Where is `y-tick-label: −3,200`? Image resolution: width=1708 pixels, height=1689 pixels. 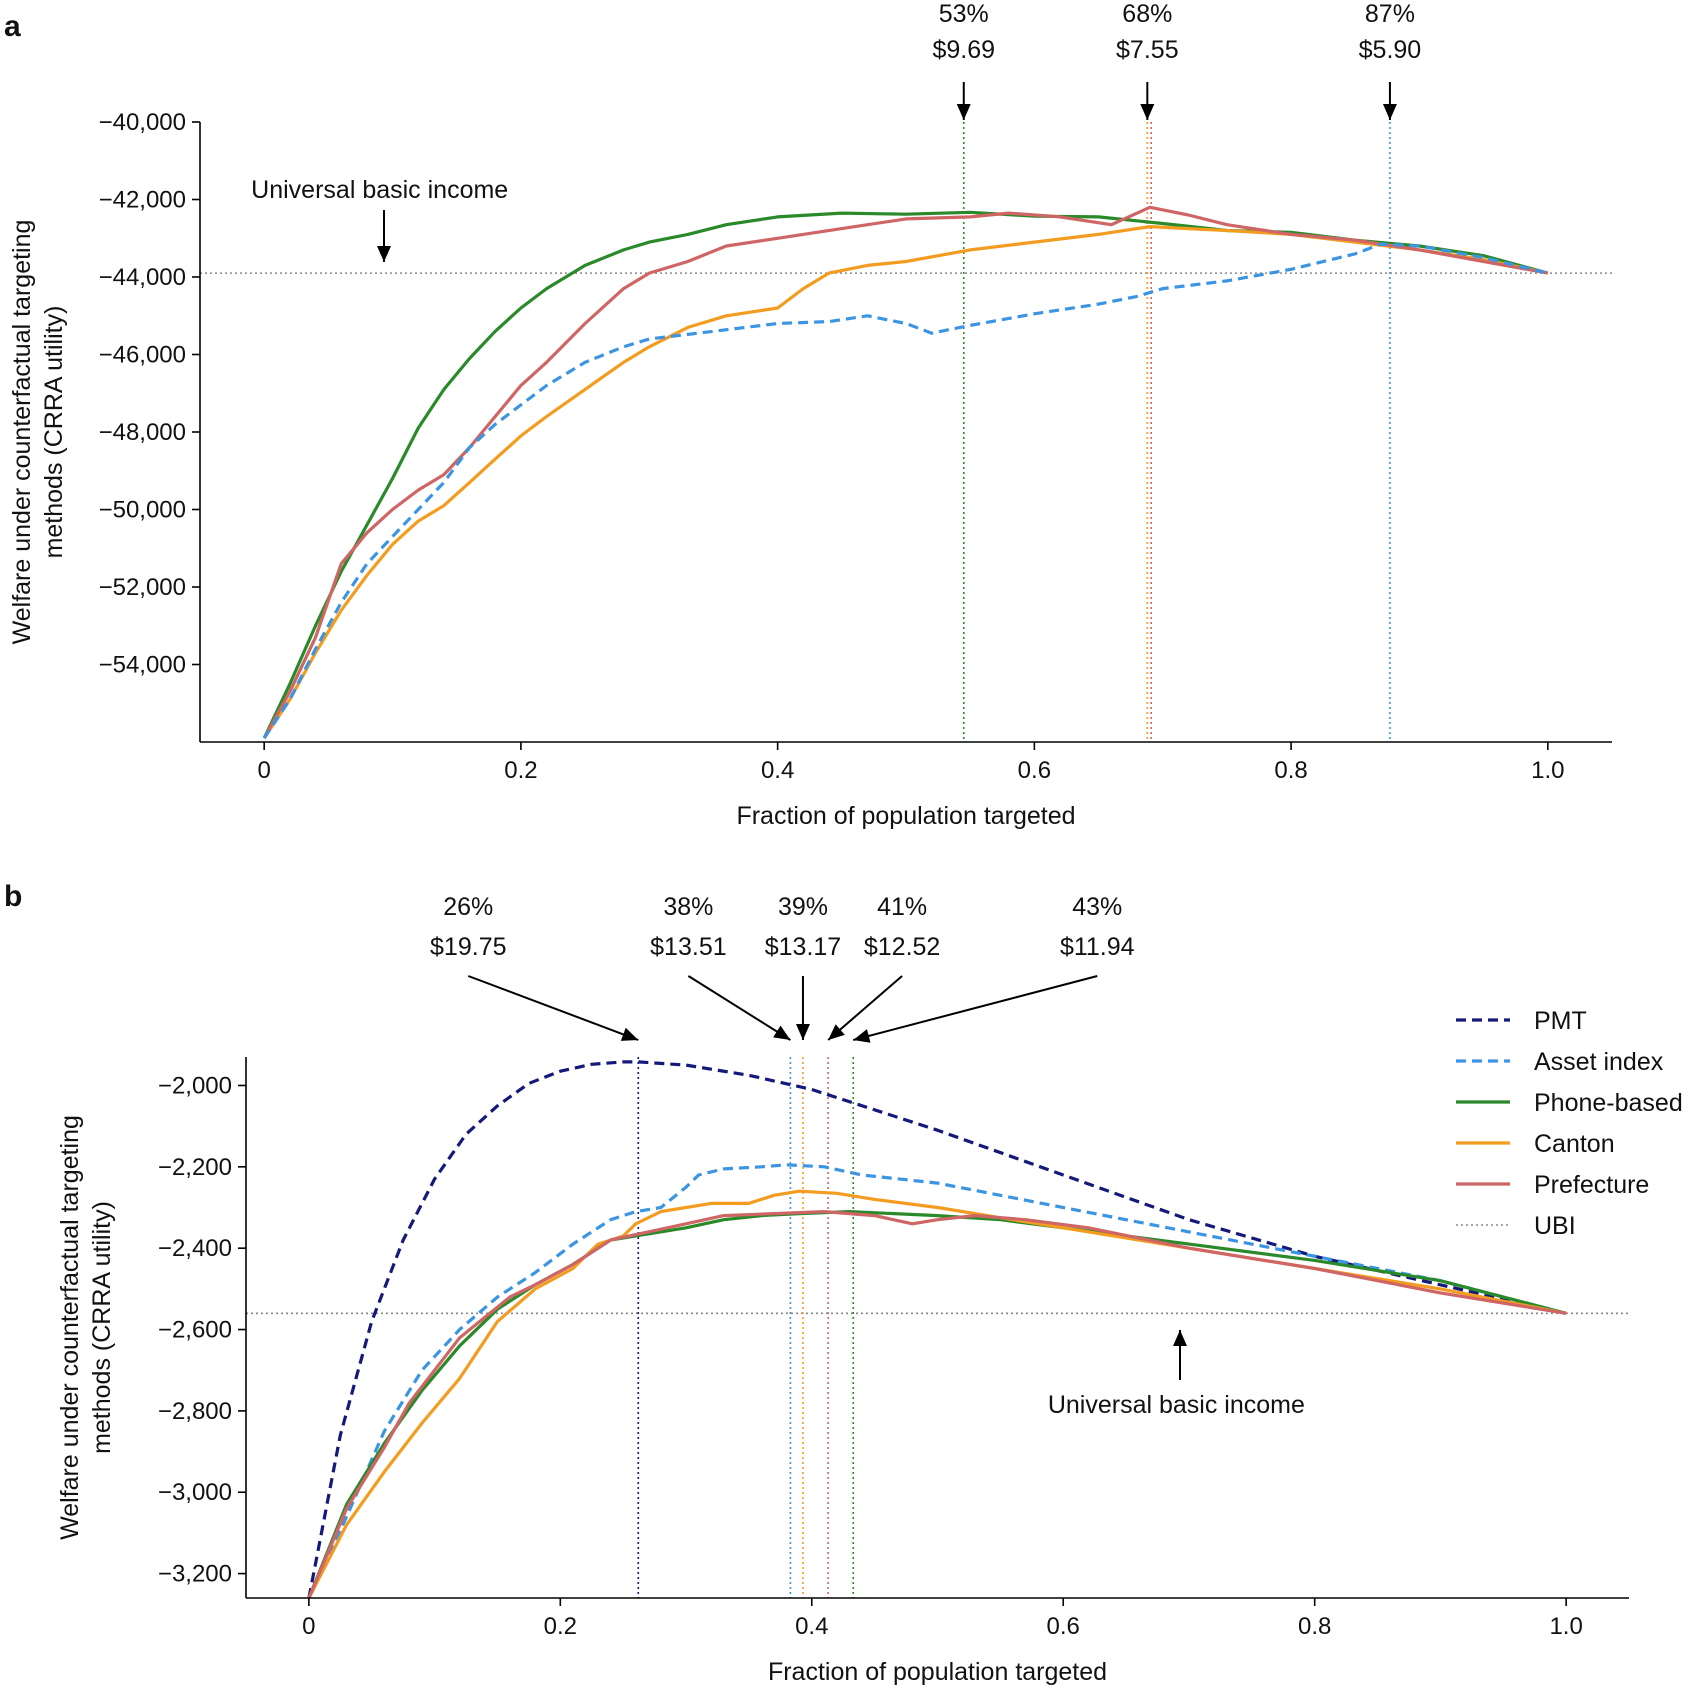
y-tick-label: −3,200 is located at coordinates (195, 1574).